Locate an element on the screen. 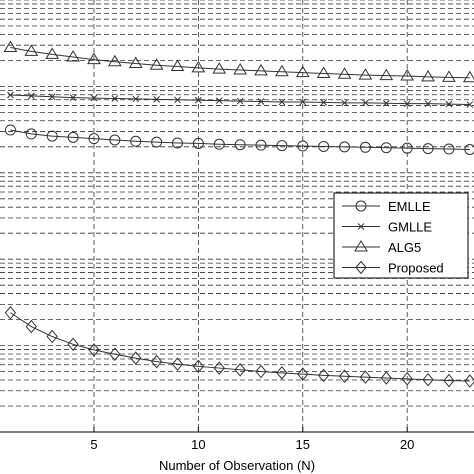  series-line-alg5 is located at coordinates (240, 63).